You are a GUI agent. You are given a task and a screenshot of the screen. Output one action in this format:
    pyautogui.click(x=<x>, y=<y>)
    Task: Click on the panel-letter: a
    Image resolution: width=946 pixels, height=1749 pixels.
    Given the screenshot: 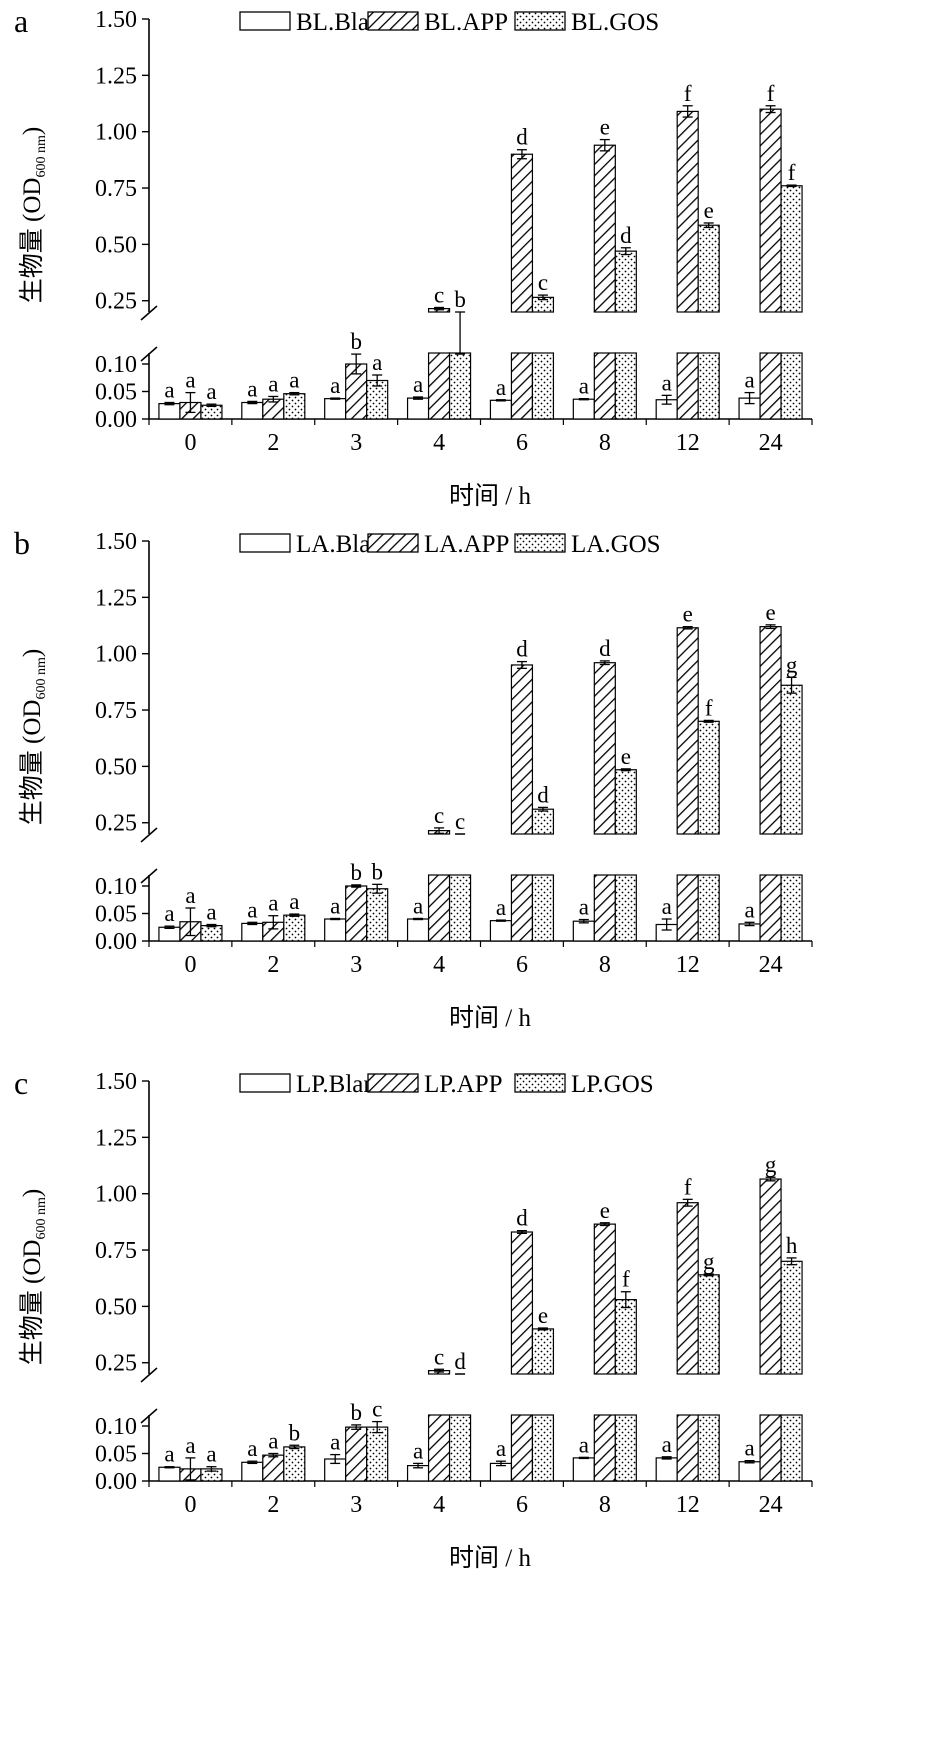 What is the action you would take?
    pyautogui.click(x=21, y=21)
    